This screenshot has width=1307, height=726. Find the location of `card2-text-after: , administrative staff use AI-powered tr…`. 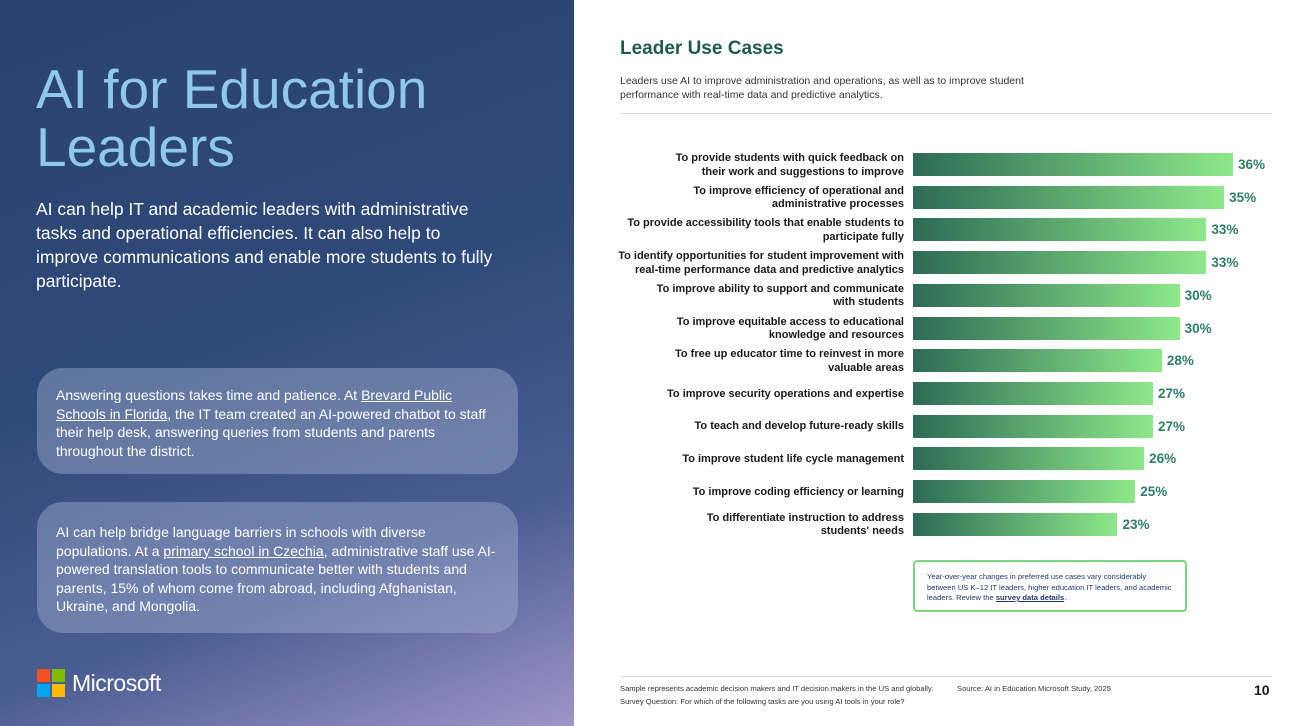

card2-text-after: , administrative staff use AI-powered tr… is located at coordinates (276, 578).